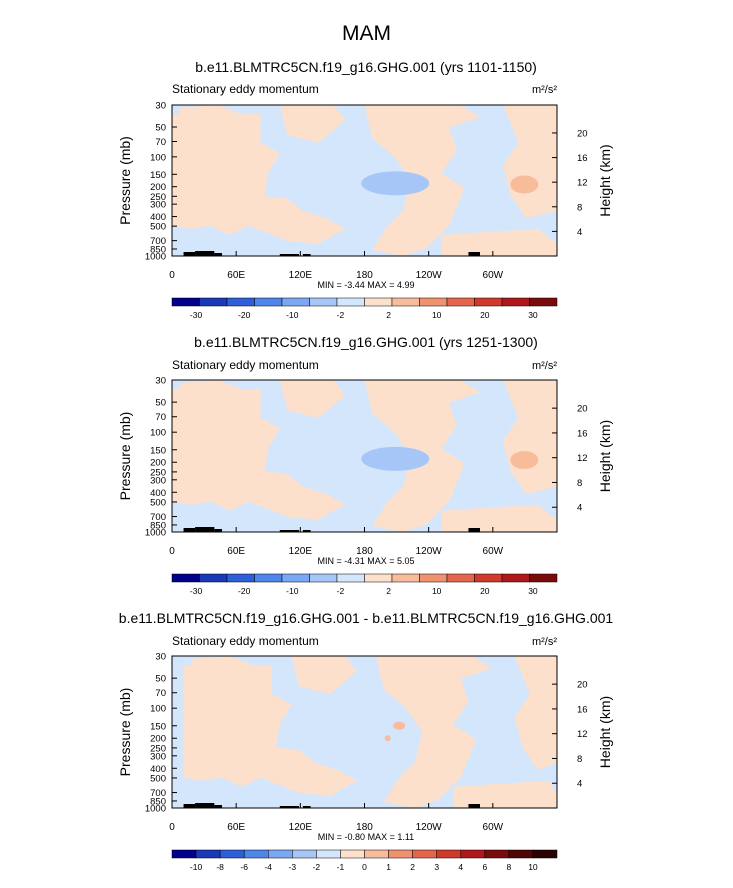  Describe the element at coordinates (268, 867) in the screenshot. I see `colorbar-label: -4` at that location.